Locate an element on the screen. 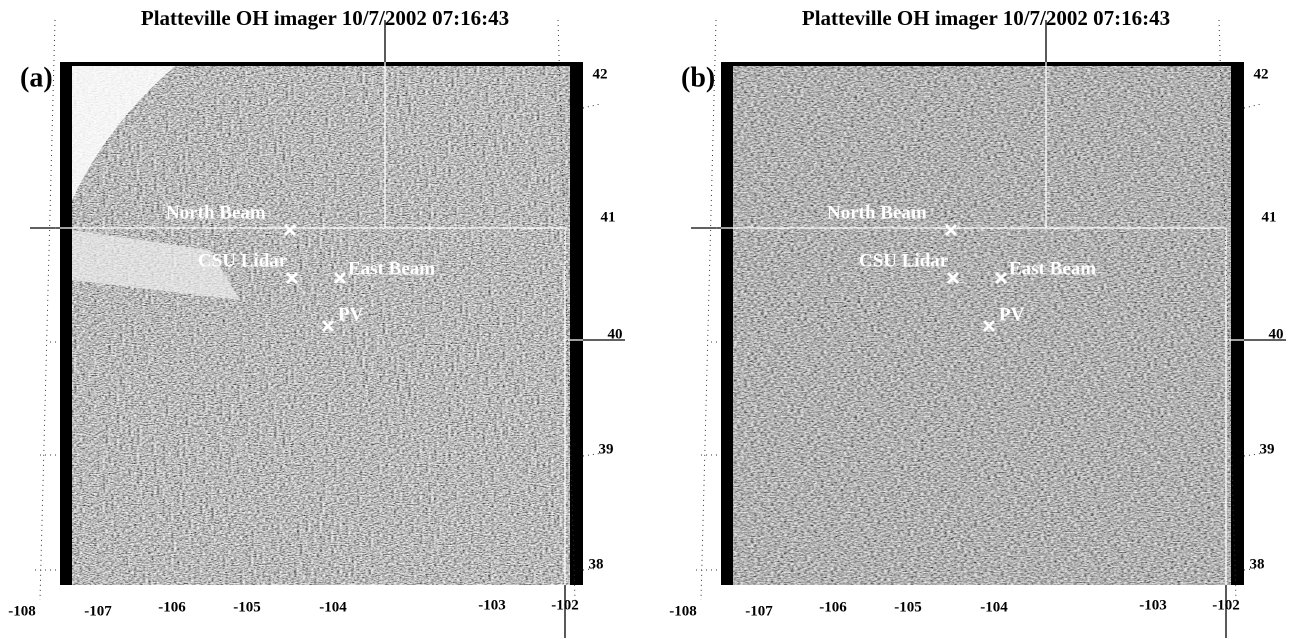 The image size is (1291, 639). panel-label: (a) is located at coordinates (36, 77).